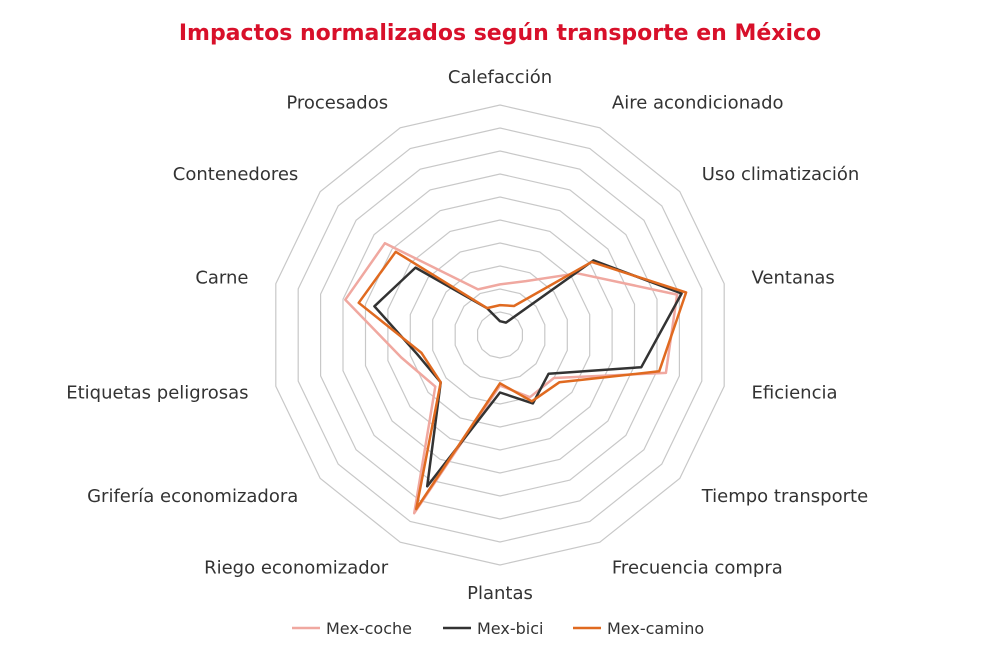 This screenshot has height=653, width=1000. I want to click on axis-label: Aire acondicionado, so click(698, 103).